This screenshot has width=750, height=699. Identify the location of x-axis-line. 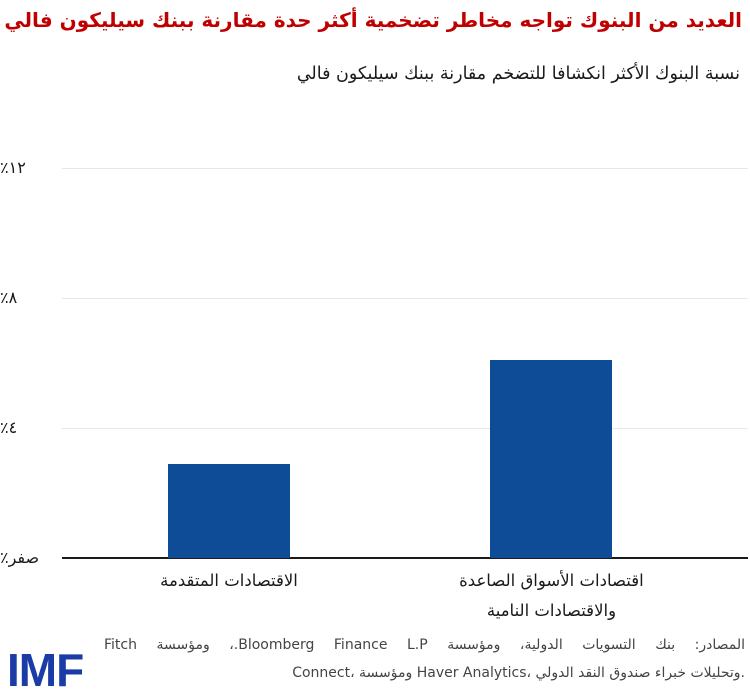
(405, 558).